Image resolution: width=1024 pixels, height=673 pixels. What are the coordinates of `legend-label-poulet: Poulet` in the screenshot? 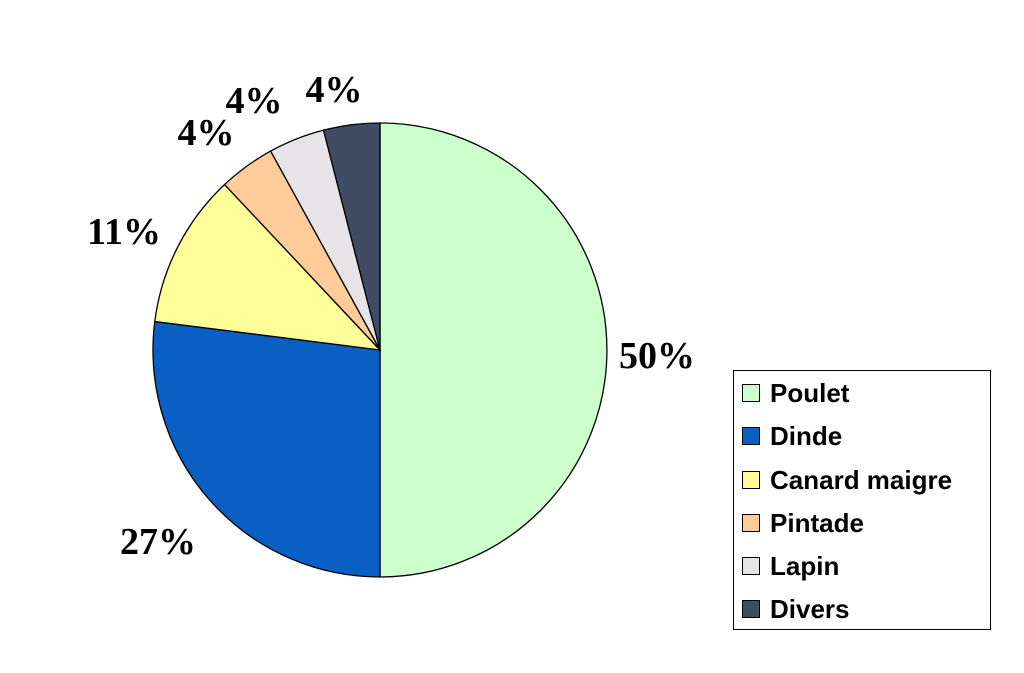 It's located at (810, 392).